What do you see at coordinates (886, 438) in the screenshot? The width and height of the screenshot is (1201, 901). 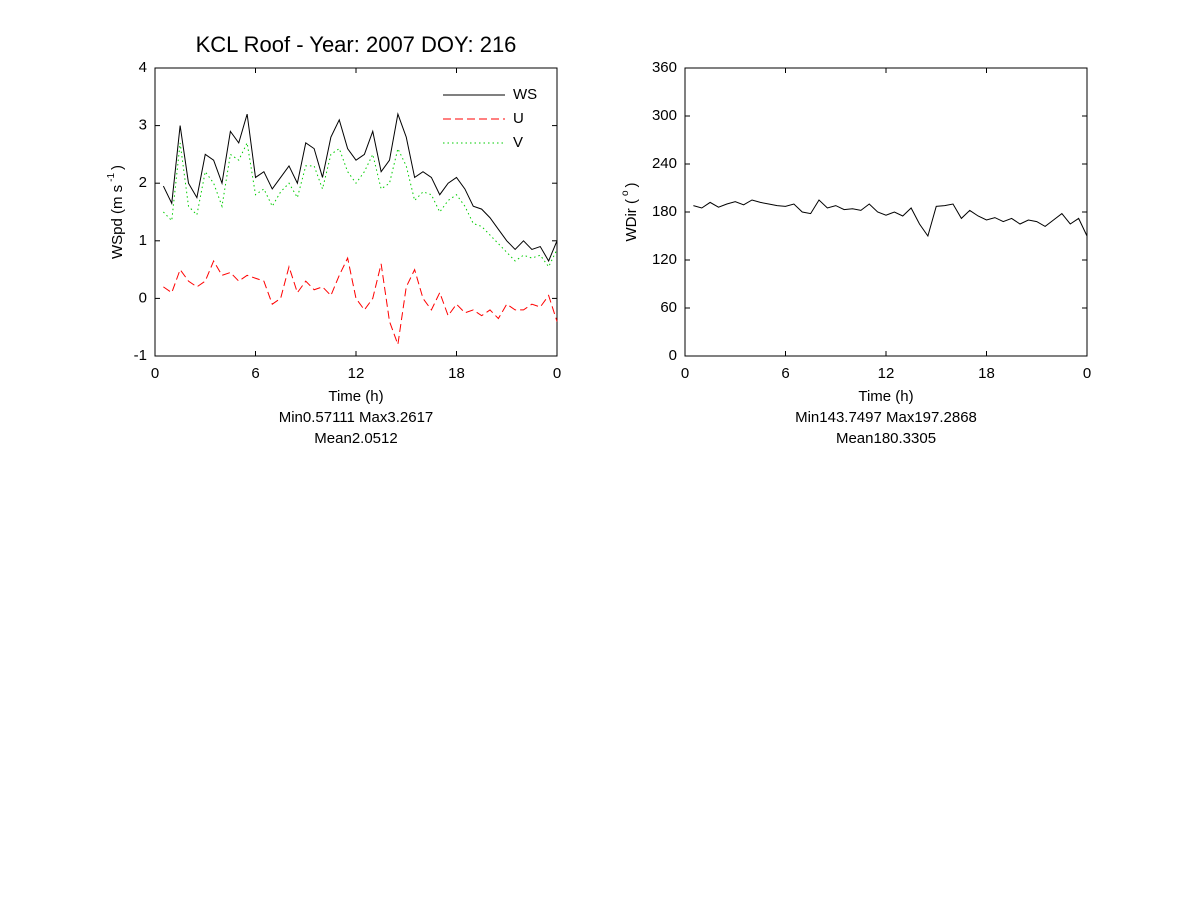 I see `stats-label: Mean180.3305` at bounding box center [886, 438].